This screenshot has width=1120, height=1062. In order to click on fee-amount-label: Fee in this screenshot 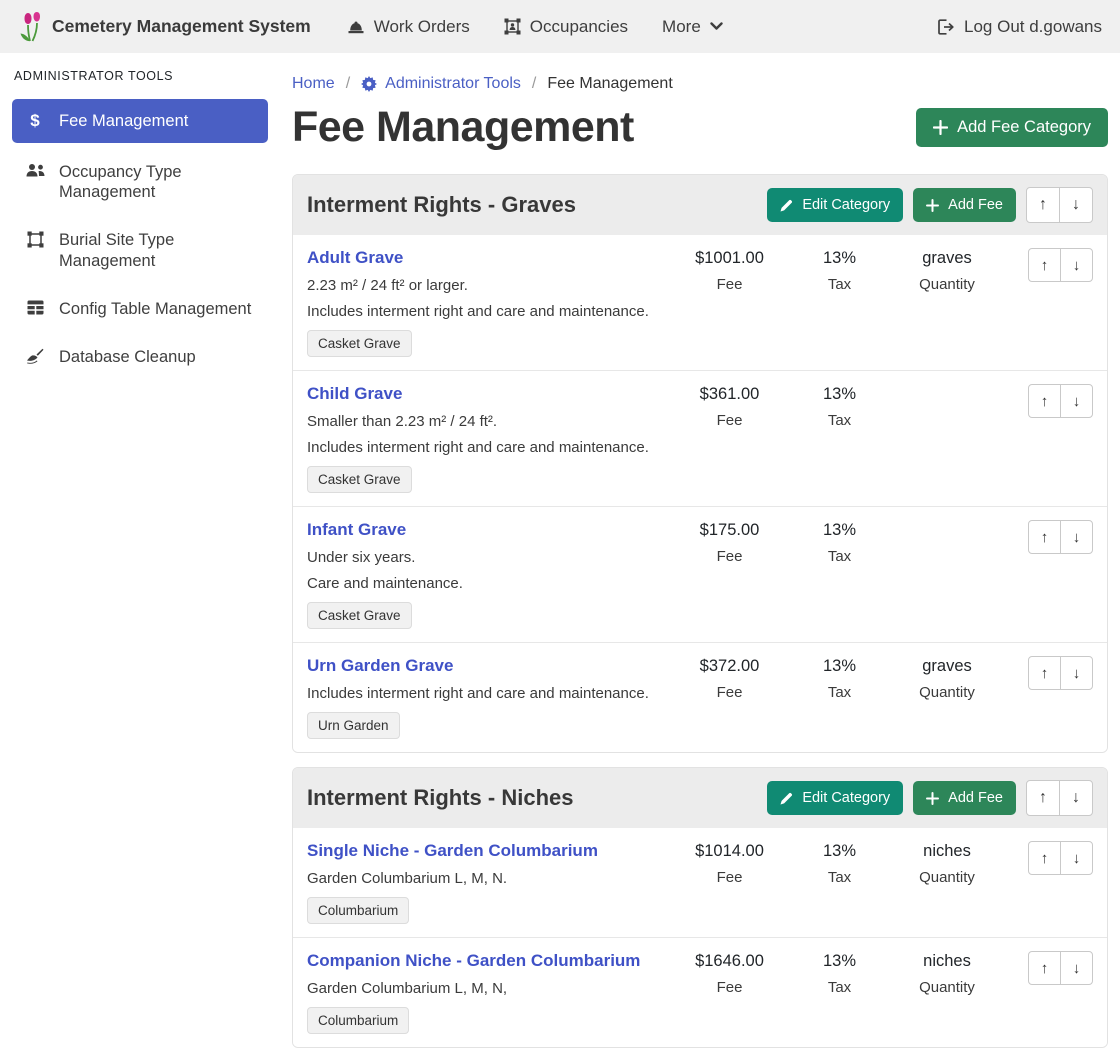, I will do `click(729, 284)`.